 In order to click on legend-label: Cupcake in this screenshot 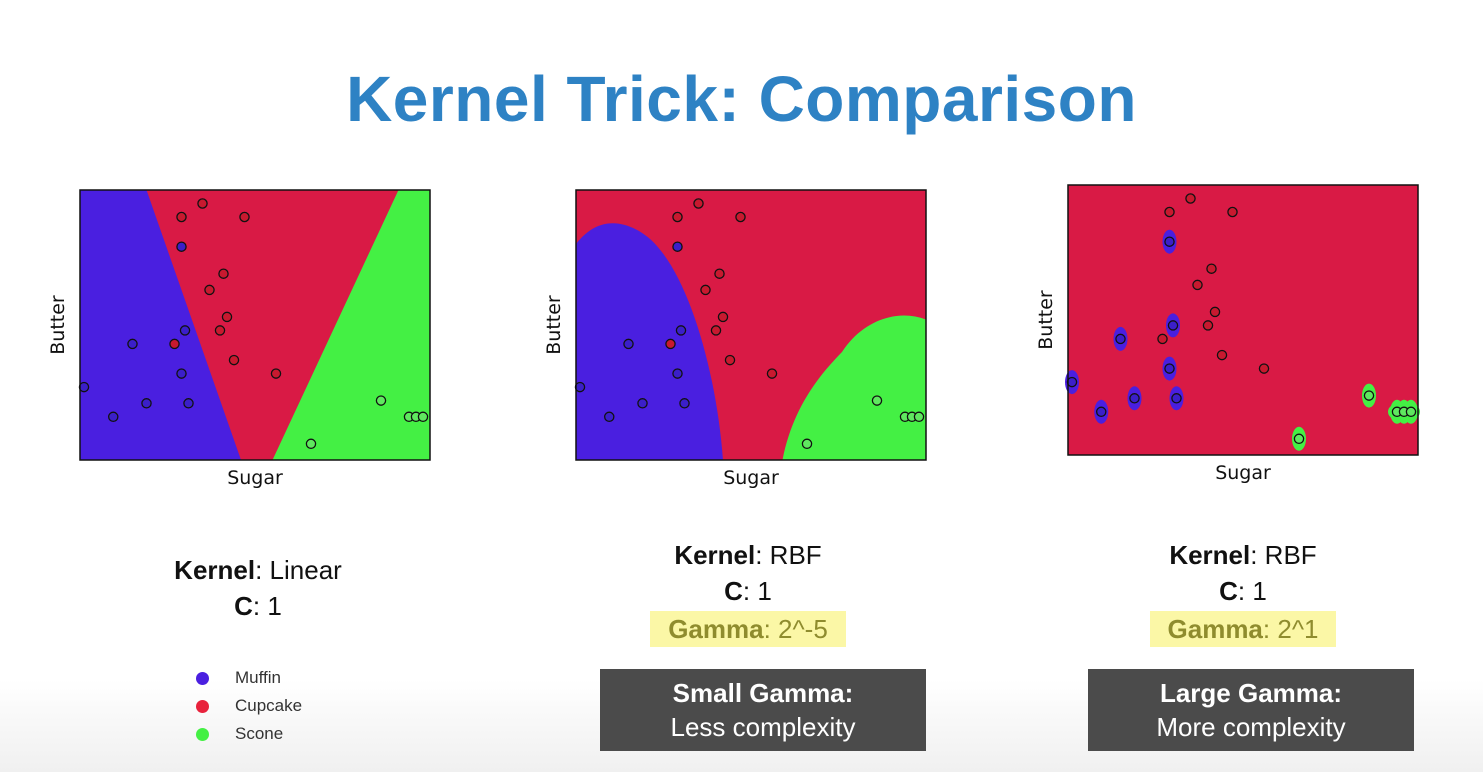, I will do `click(269, 705)`.